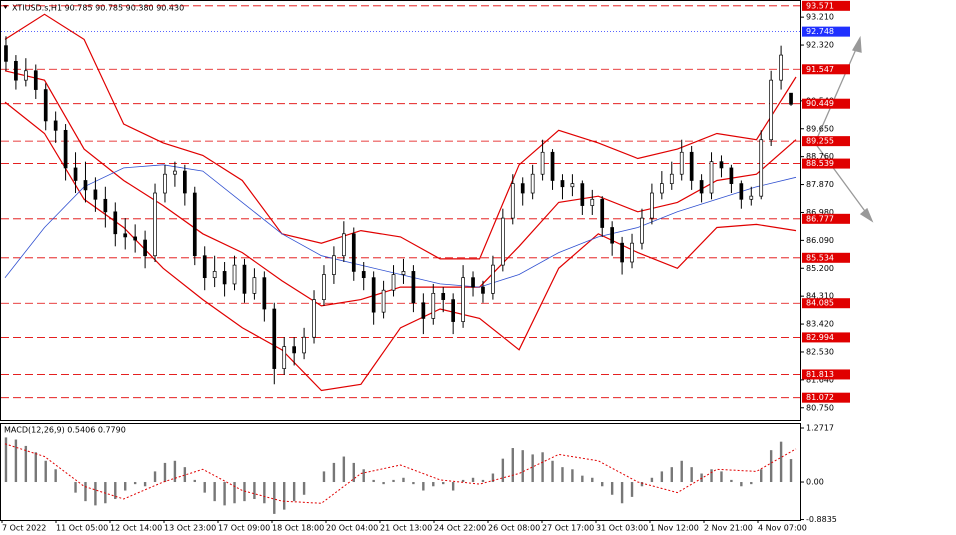 This screenshot has height=535, width=956. Describe the element at coordinates (406, 528) in the screenshot. I see `x-tick-label: 21 Oct 13:00` at that location.